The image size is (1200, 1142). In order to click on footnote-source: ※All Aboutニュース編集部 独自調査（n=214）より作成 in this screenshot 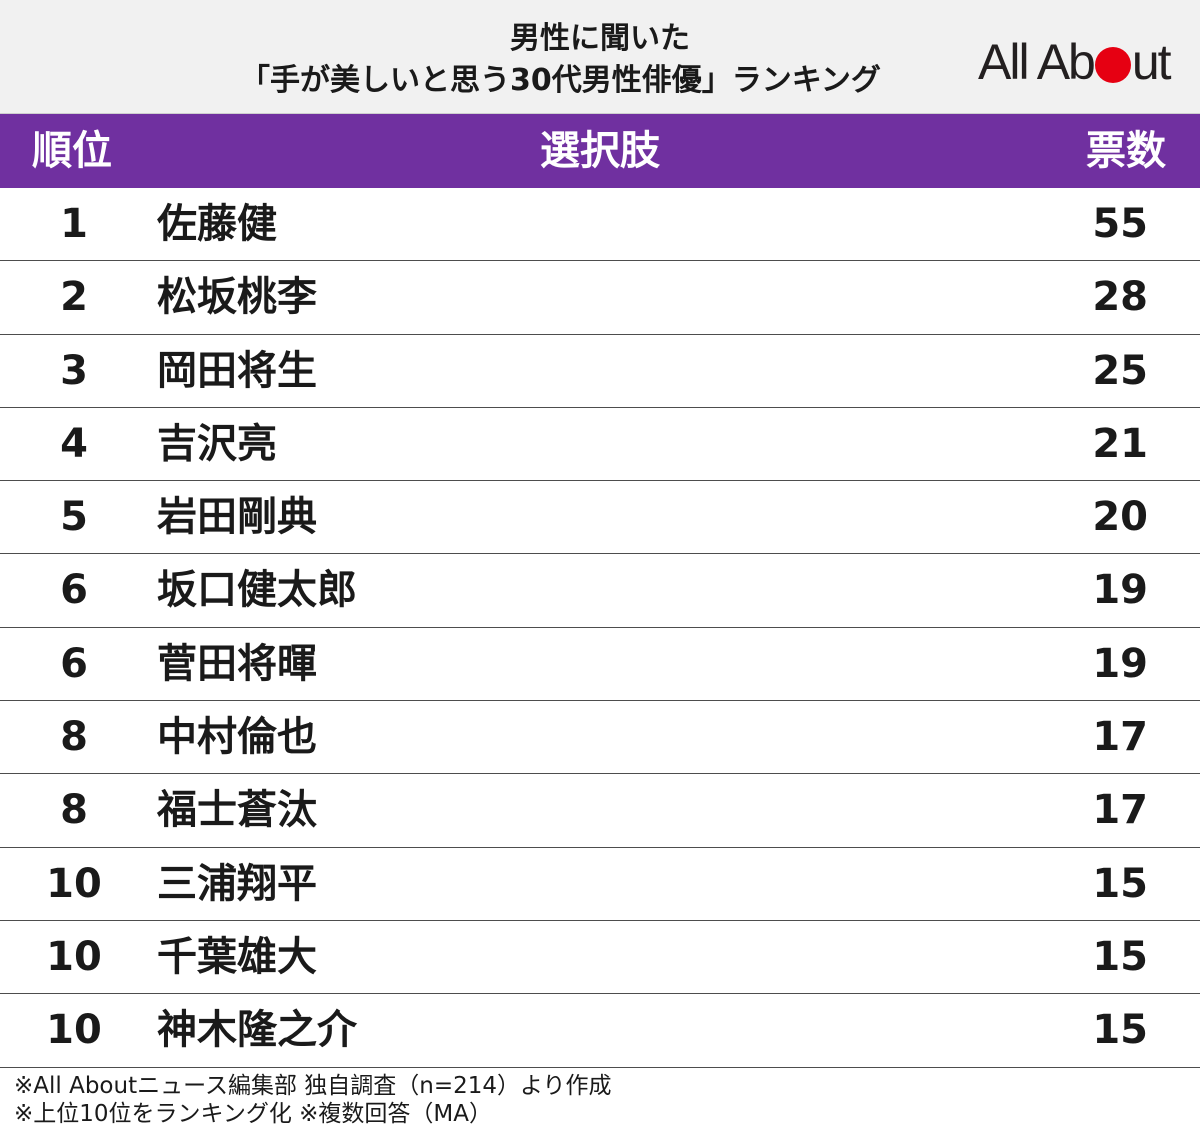, I will do `click(313, 1086)`.